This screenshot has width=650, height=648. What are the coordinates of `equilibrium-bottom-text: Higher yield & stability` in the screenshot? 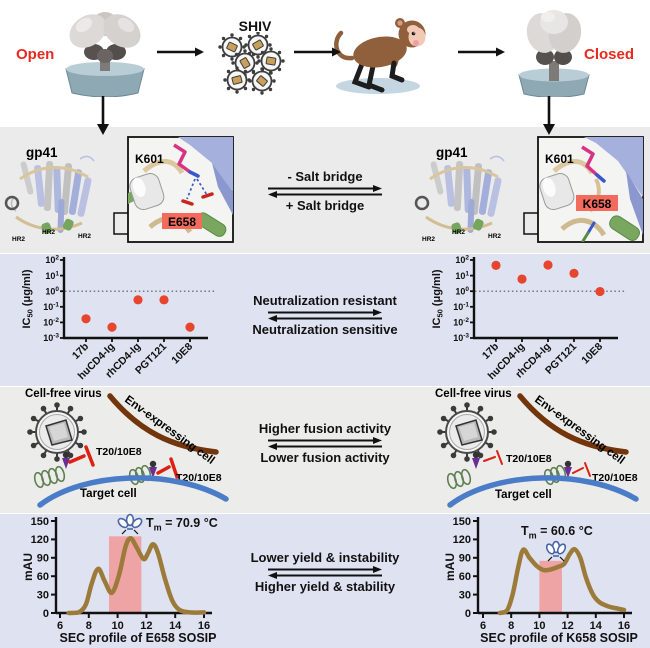 It's located at (325, 587).